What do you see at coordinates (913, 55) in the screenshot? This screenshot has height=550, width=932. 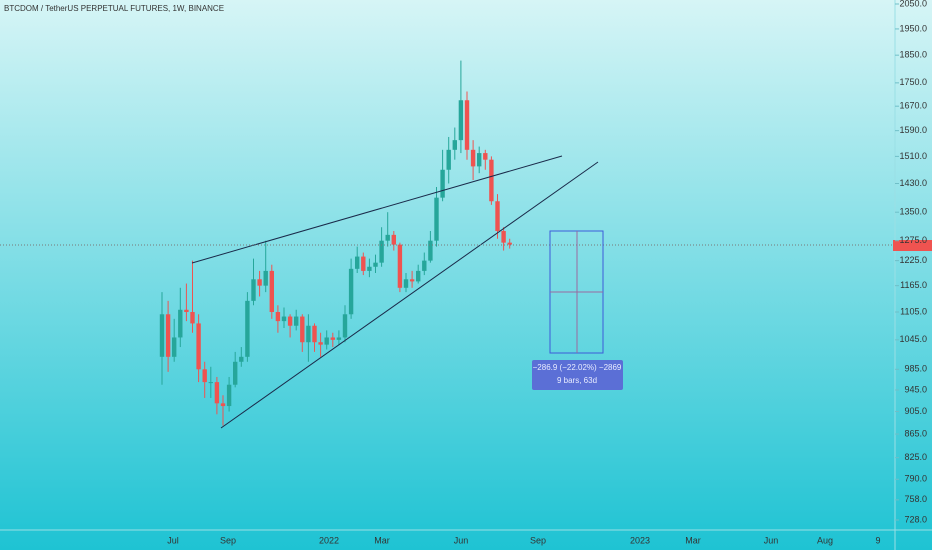 I see `y-tick-label: 1850.0` at bounding box center [913, 55].